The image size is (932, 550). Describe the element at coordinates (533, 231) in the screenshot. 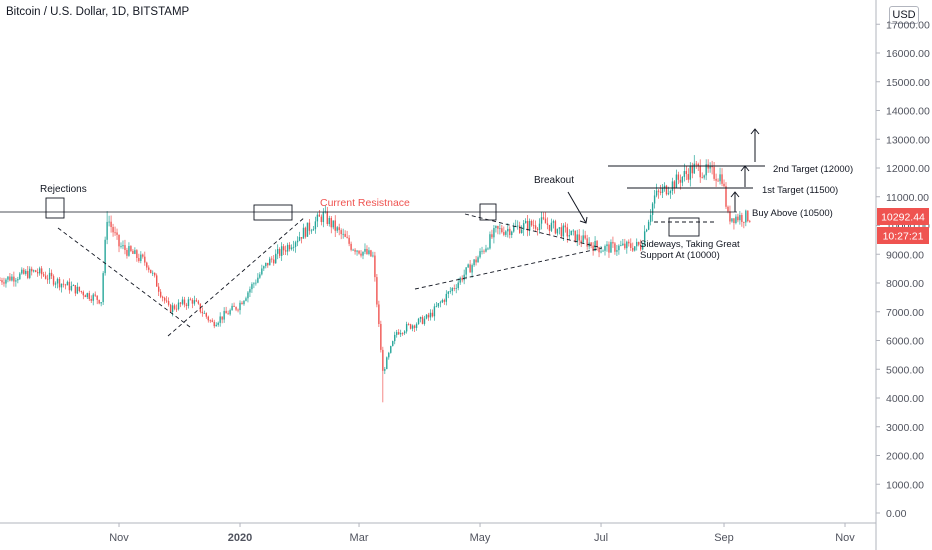

I see `triangle-upper-line` at that location.